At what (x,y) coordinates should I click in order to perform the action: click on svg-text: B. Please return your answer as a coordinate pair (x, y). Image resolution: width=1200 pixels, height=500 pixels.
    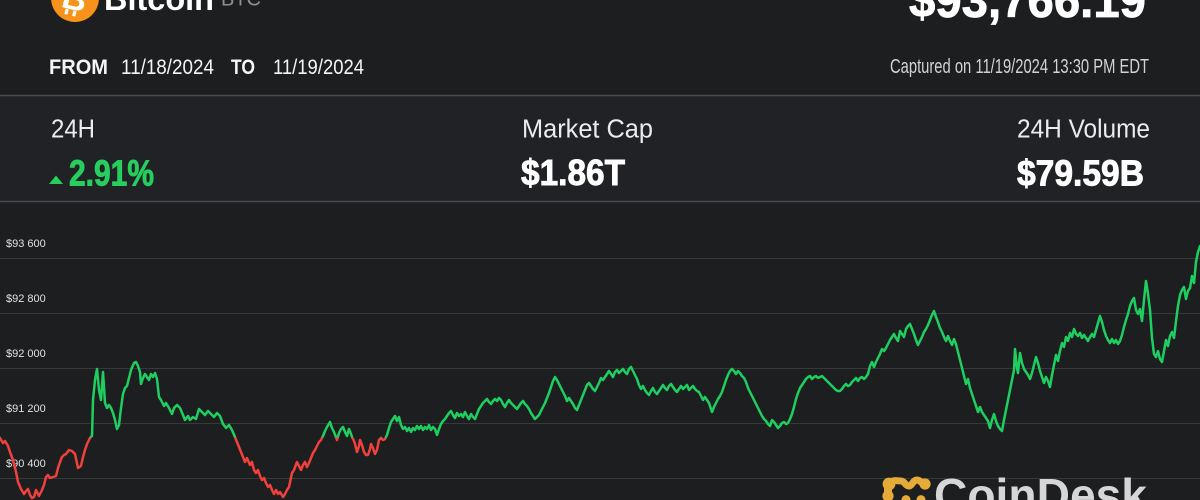
    Looking at the image, I should click on (74, 10).